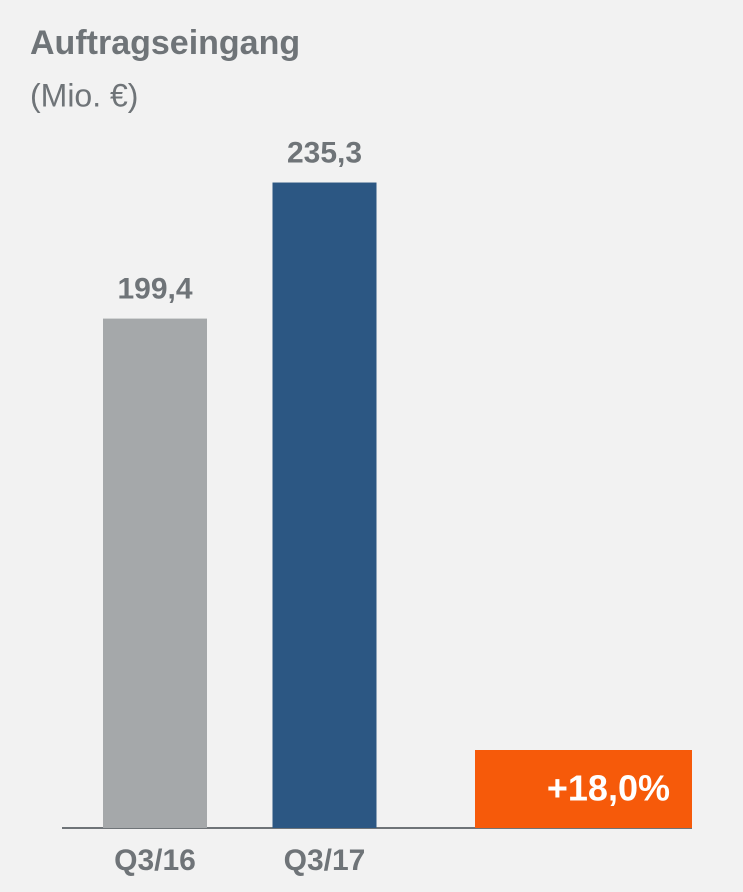  Describe the element at coordinates (155, 860) in the screenshot. I see `x-tick-label: Q3/16` at that location.